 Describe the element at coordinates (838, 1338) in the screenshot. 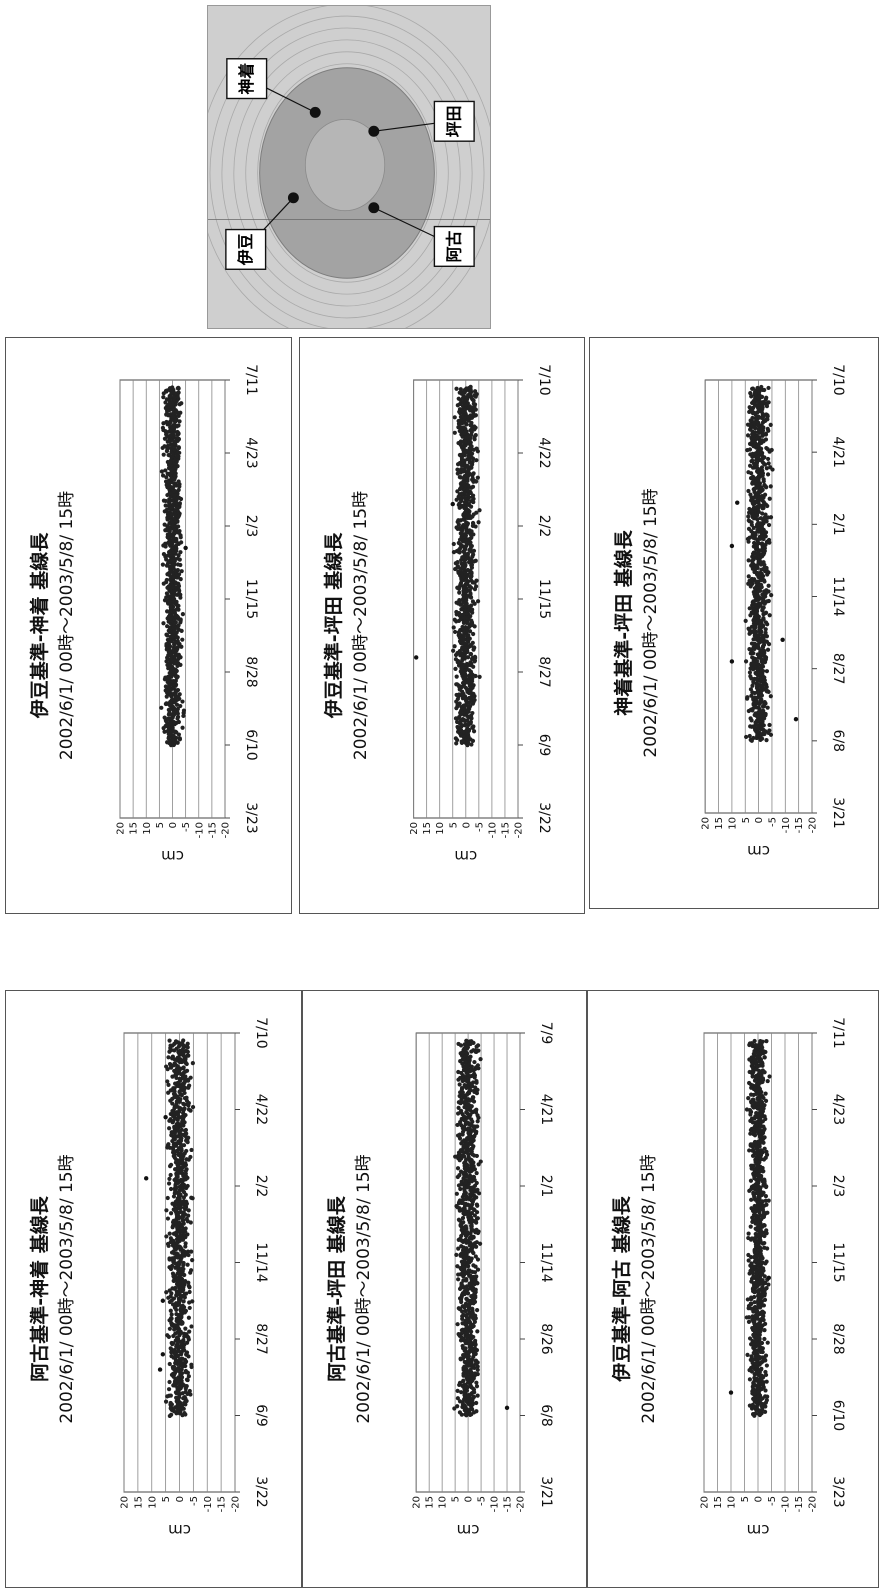

I see `x-tick-label: 8/28` at that location.